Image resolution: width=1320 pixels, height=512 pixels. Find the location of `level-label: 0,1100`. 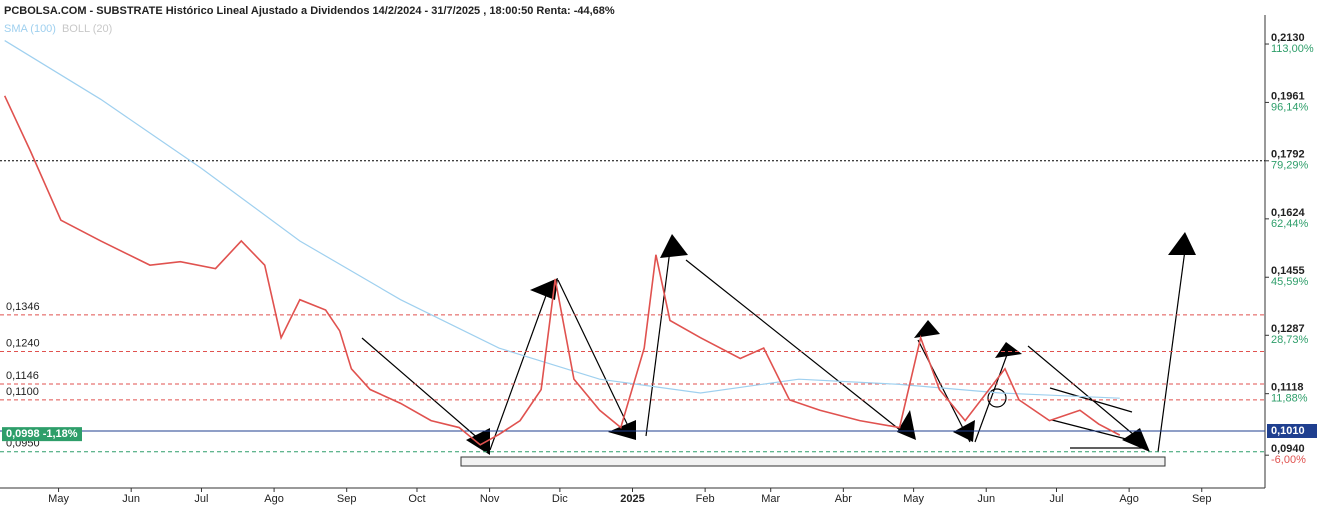

level-label: 0,1100 is located at coordinates (22, 392).